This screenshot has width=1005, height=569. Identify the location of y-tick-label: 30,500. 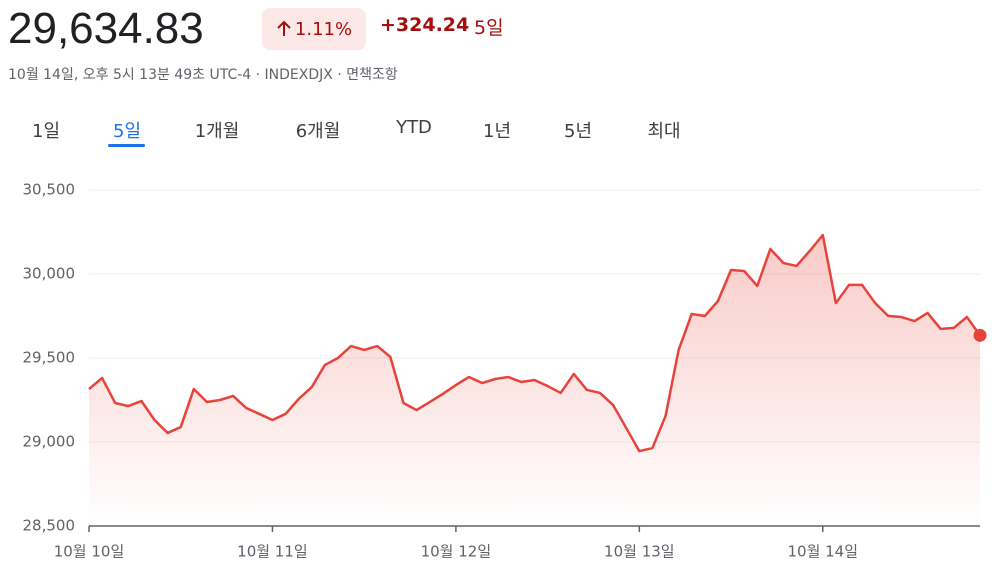
(49, 190).